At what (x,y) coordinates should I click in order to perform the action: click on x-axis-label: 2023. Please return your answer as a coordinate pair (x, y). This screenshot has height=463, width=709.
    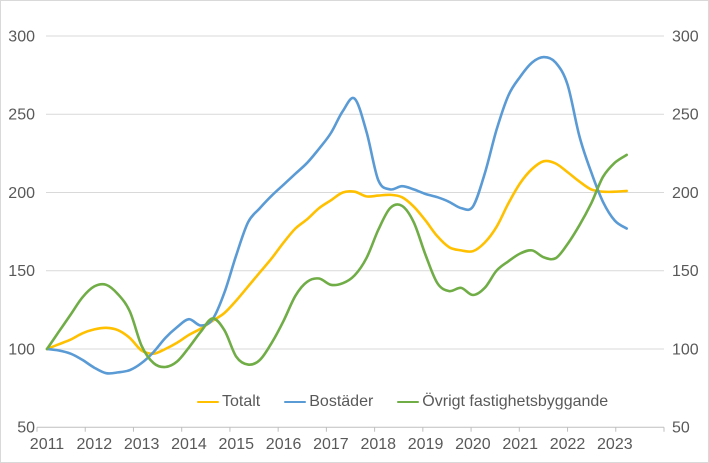
    Looking at the image, I should click on (615, 444).